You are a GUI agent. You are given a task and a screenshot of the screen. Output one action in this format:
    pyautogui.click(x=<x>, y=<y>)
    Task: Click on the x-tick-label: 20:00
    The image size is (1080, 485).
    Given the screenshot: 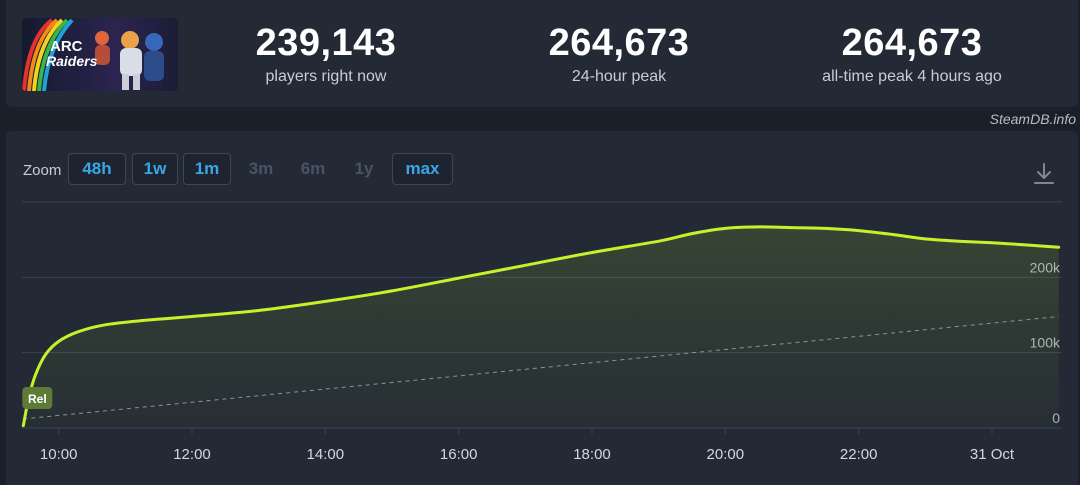 What is the action you would take?
    pyautogui.click(x=726, y=454)
    